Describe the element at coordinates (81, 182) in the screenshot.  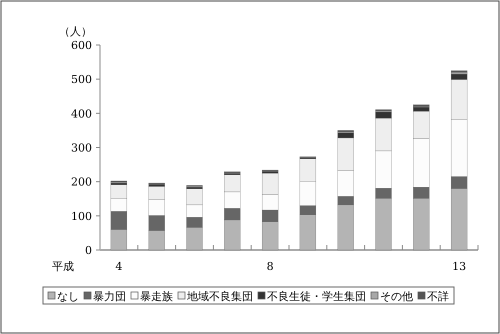
I see `y-tick-label: 200` at that location.